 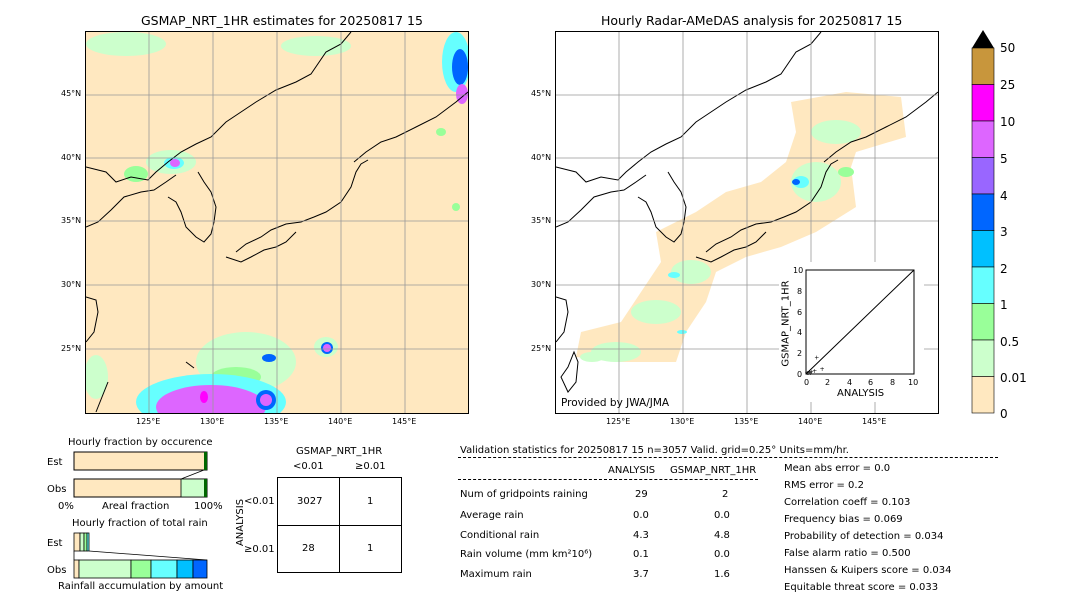 I want to click on colorbar-label: 0, so click(x=1004, y=414).